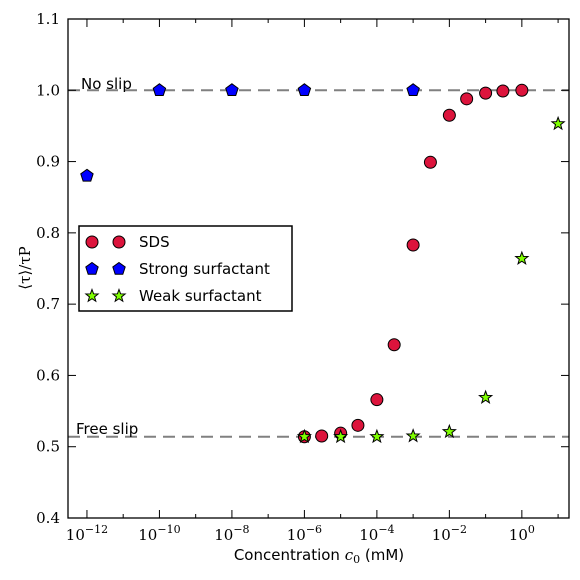  Describe the element at coordinates (154, 242) in the screenshot. I see `legend-label: SDS` at that location.